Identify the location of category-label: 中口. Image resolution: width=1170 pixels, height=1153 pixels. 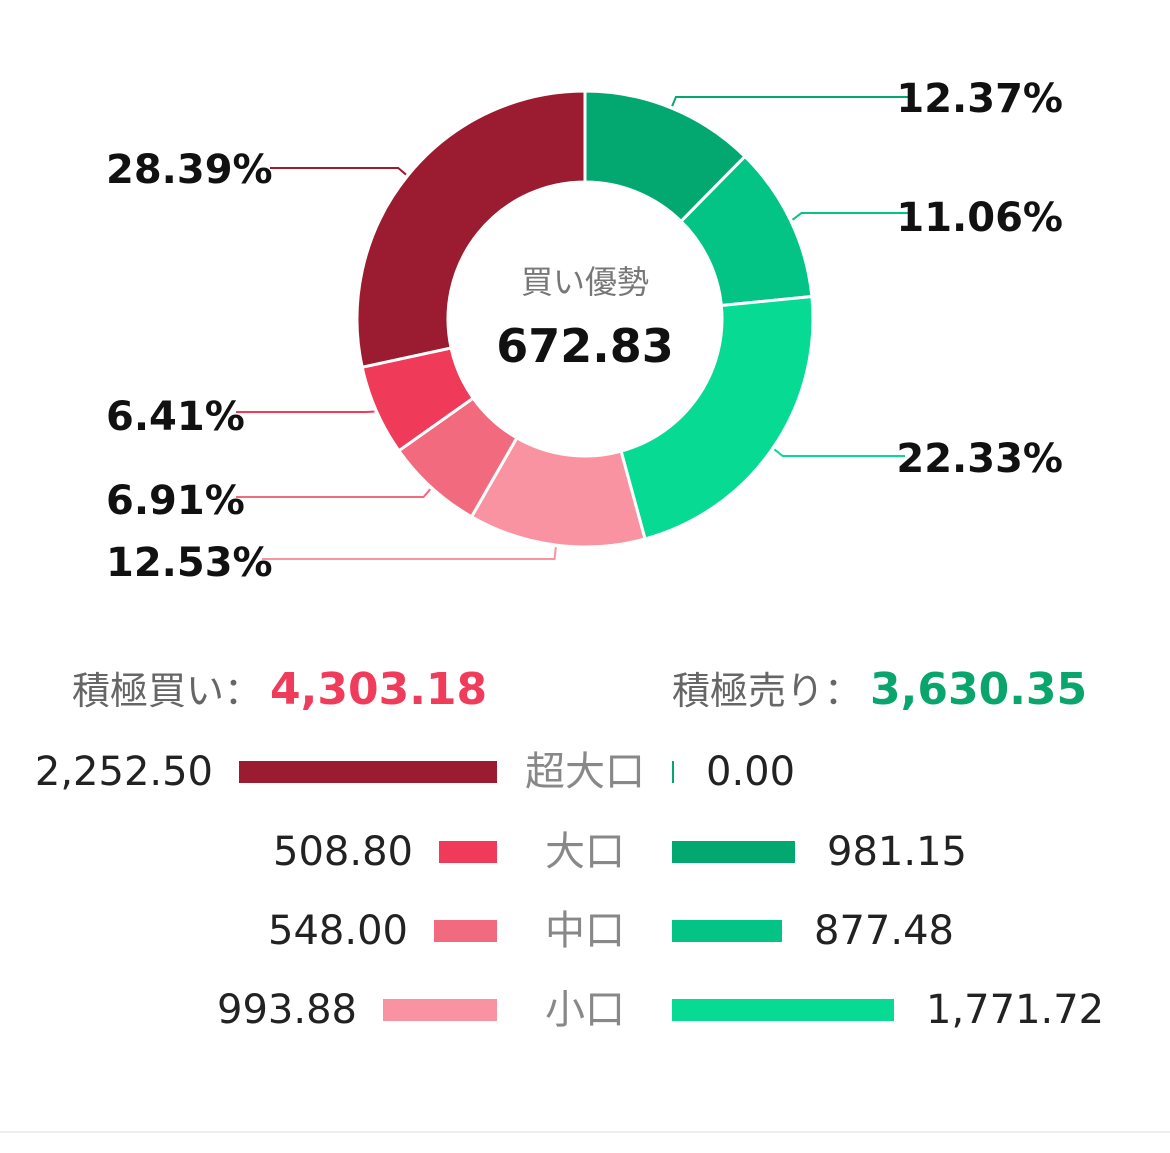
(585, 931).